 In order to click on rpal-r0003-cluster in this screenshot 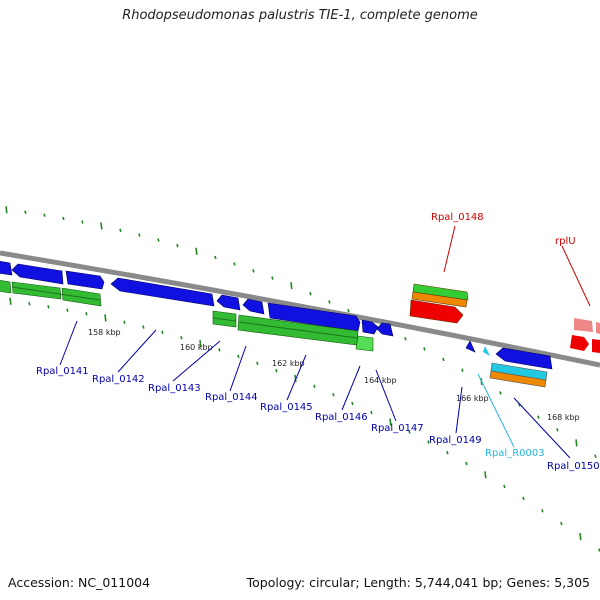, I will do `click(518, 375)`.